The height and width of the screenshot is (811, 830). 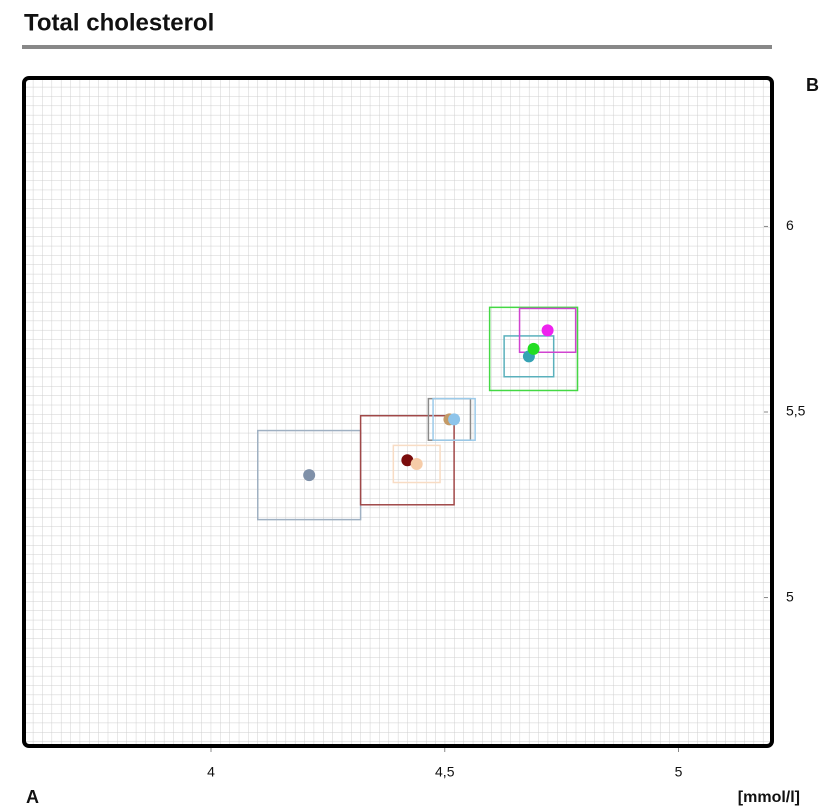 What do you see at coordinates (796, 411) in the screenshot?
I see `y-tick-label: 5,5` at bounding box center [796, 411].